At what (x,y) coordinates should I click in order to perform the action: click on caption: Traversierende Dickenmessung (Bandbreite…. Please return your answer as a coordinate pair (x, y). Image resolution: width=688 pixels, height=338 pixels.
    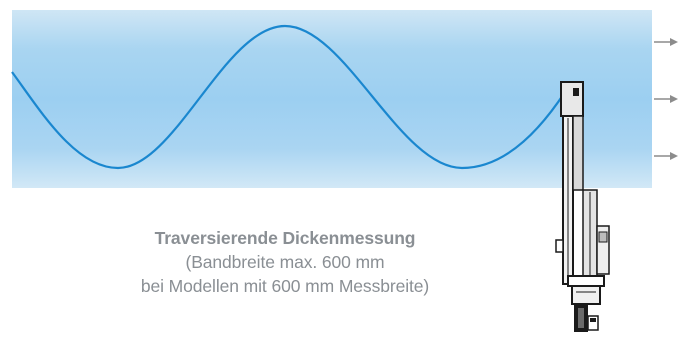
    Looking at the image, I should click on (285, 262).